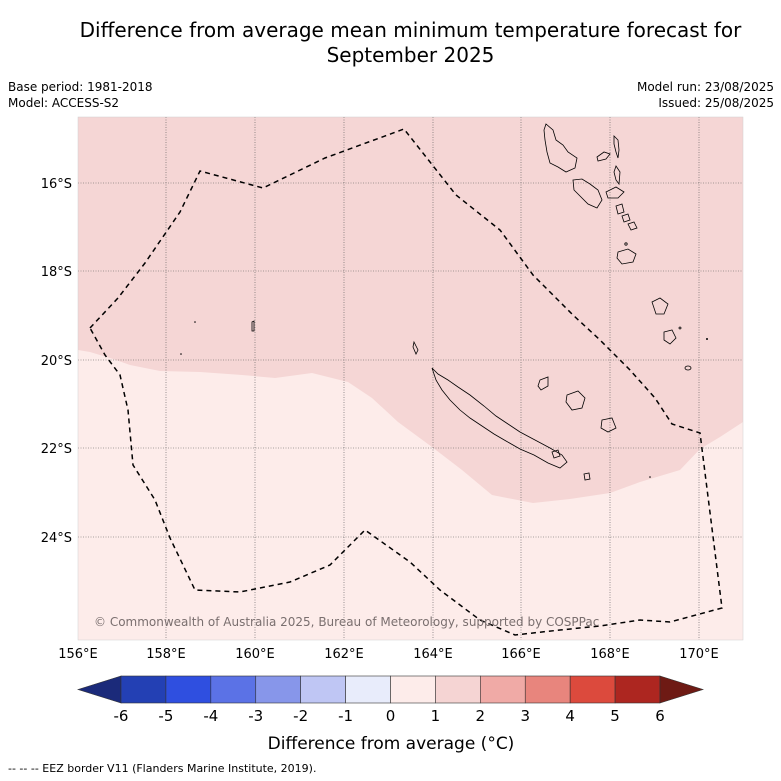 This screenshot has height=781, width=781. I want to click on lon-label: 156°E, so click(78, 654).